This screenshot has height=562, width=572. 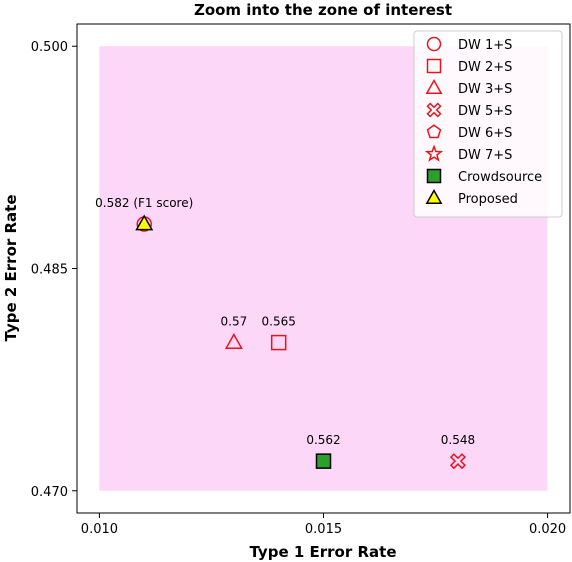 I want to click on y-tick-label: 0.470, so click(x=49, y=492).